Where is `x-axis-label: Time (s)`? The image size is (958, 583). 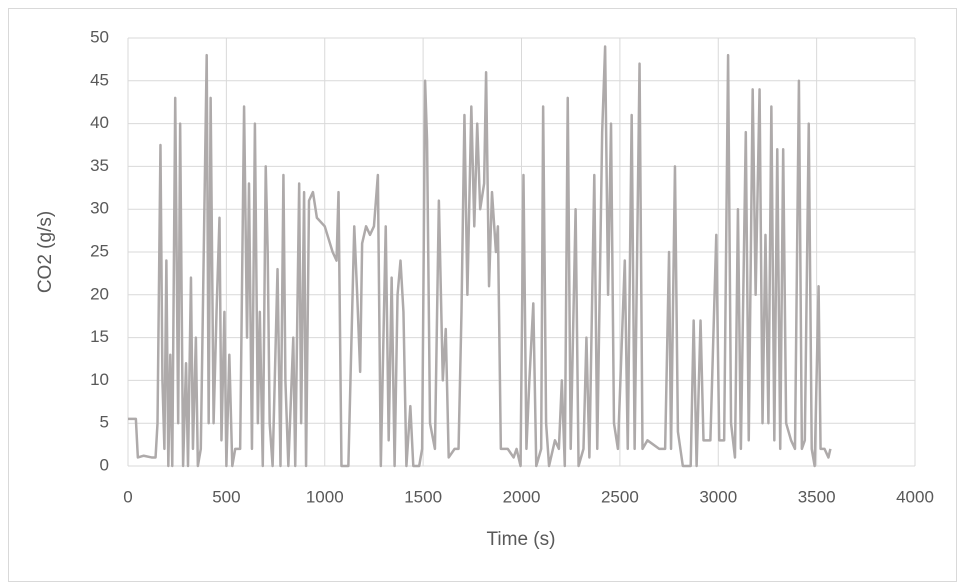 x-axis-label: Time (s) is located at coordinates (521, 539).